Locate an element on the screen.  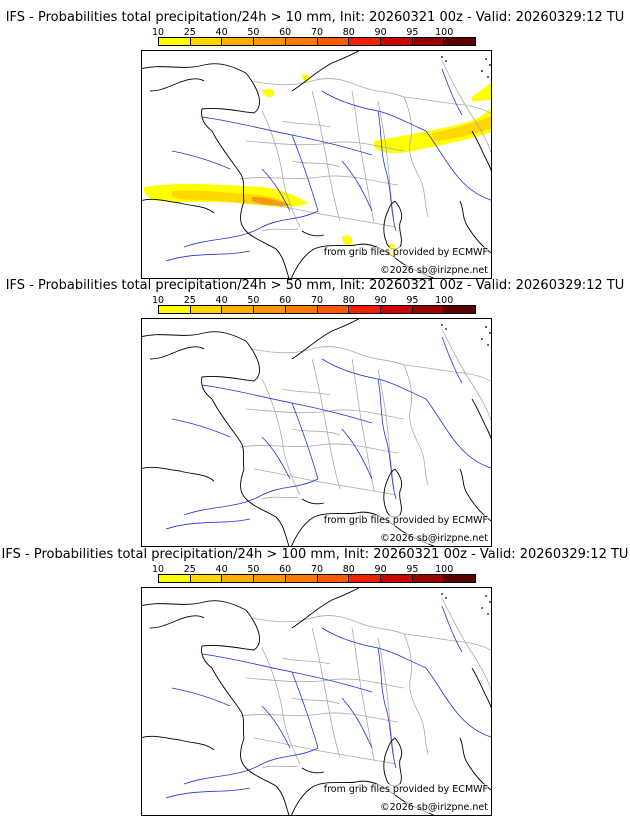
probability-colorbar is located at coordinates (317, 309).